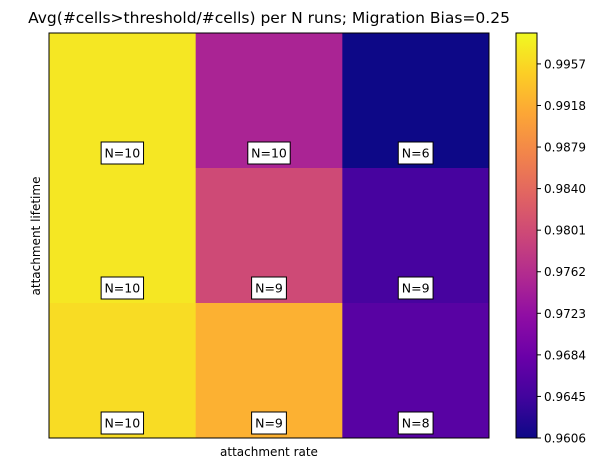  Describe the element at coordinates (565, 148) in the screenshot. I see `colorbar-tick-label: 0.9879` at that location.